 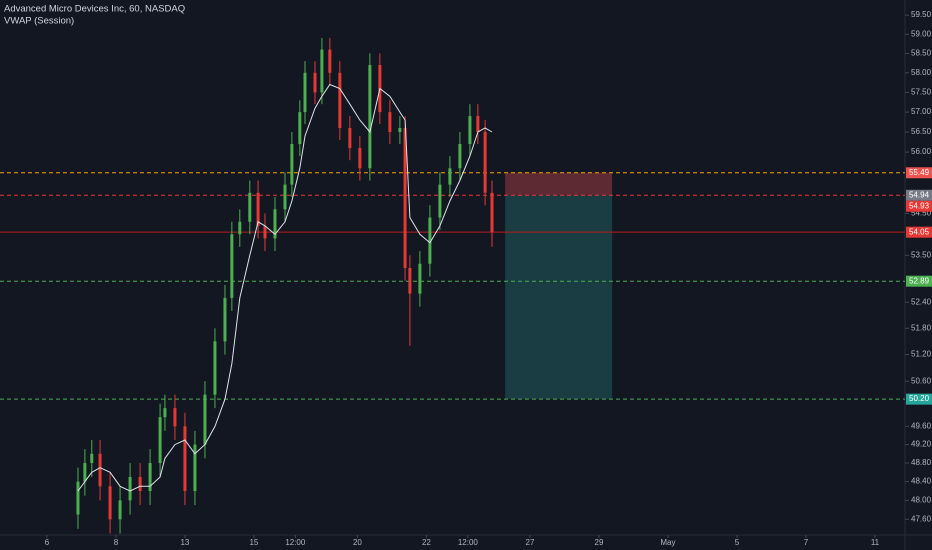 I want to click on y-tick-label: 57.00, so click(x=921, y=111).